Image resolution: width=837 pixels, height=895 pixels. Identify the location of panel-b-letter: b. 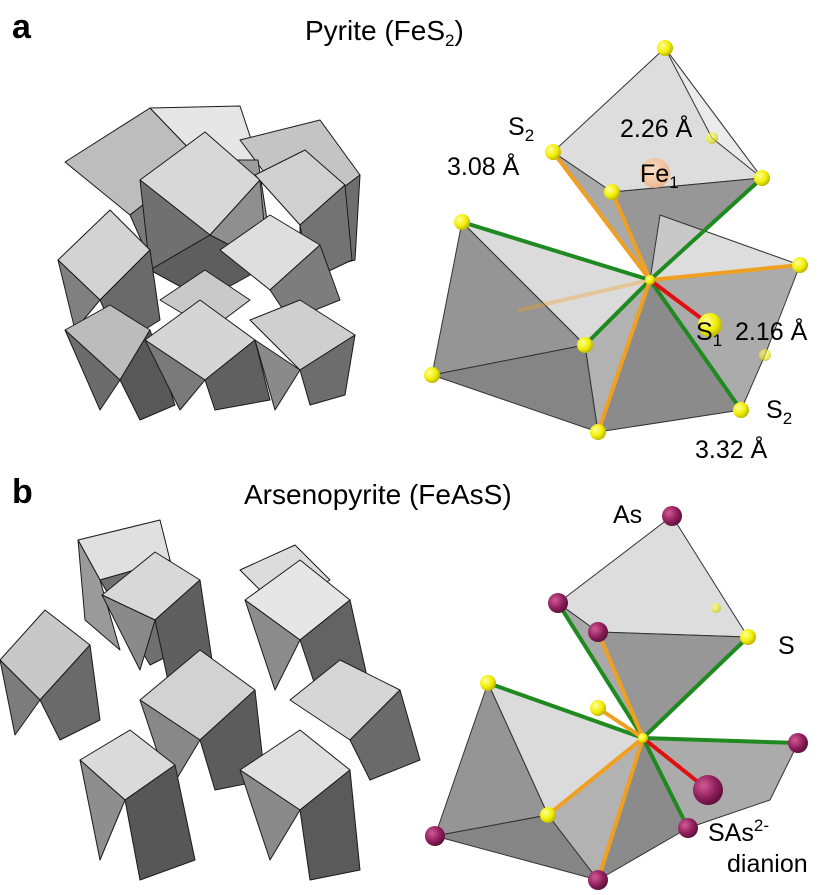
(22, 492).